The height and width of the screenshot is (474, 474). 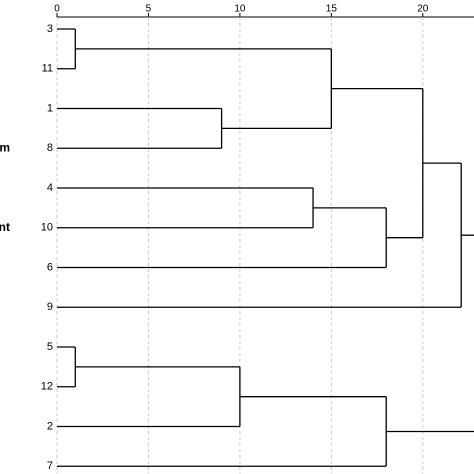 What do you see at coordinates (47, 69) in the screenshot?
I see `leaf-label: 11` at bounding box center [47, 69].